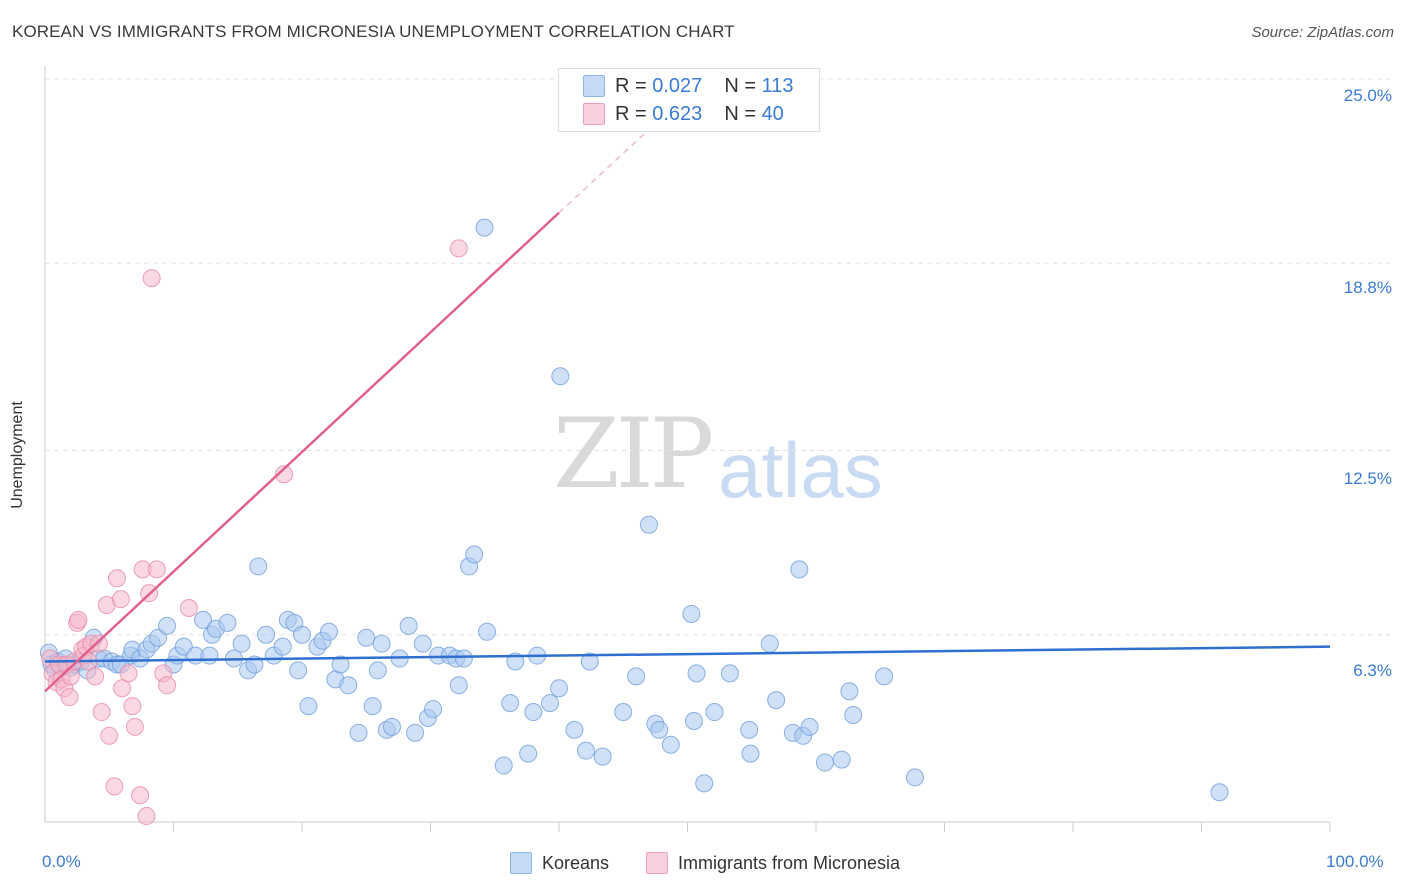 The height and width of the screenshot is (892, 1406). I want to click on legend-n-value: 40, so click(772, 113).